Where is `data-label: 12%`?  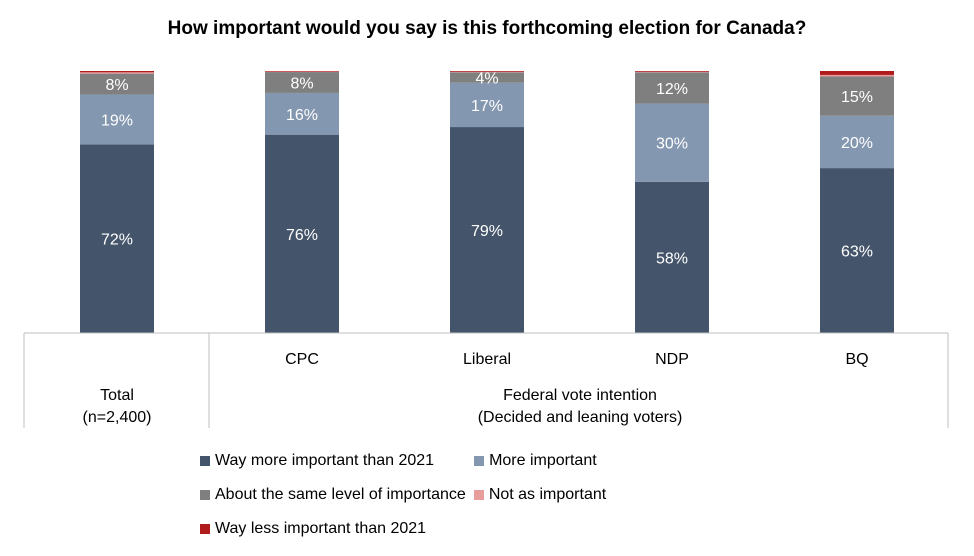
data-label: 12% is located at coordinates (672, 89).